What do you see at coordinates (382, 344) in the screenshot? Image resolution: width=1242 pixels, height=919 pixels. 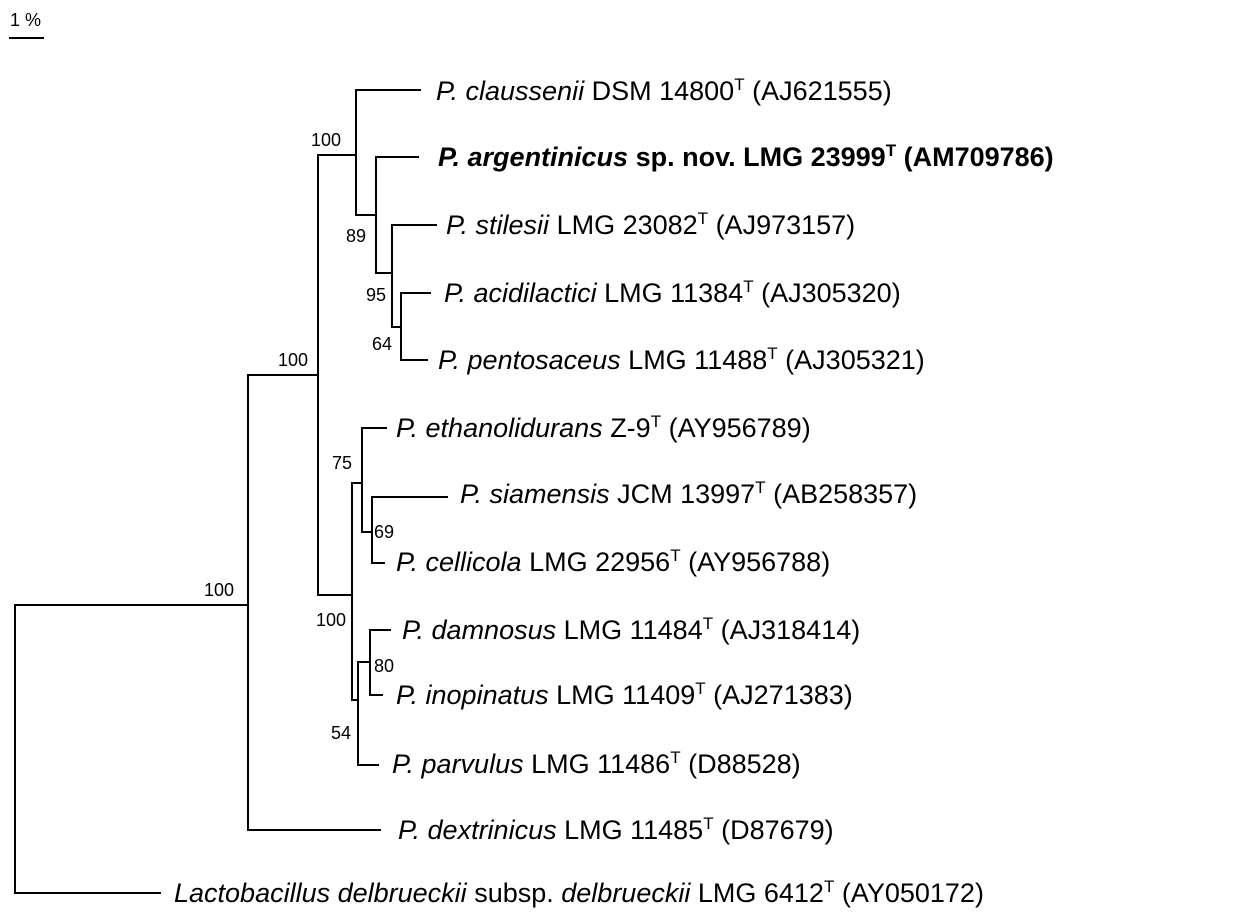 I see `bootstrap-value: 64` at bounding box center [382, 344].